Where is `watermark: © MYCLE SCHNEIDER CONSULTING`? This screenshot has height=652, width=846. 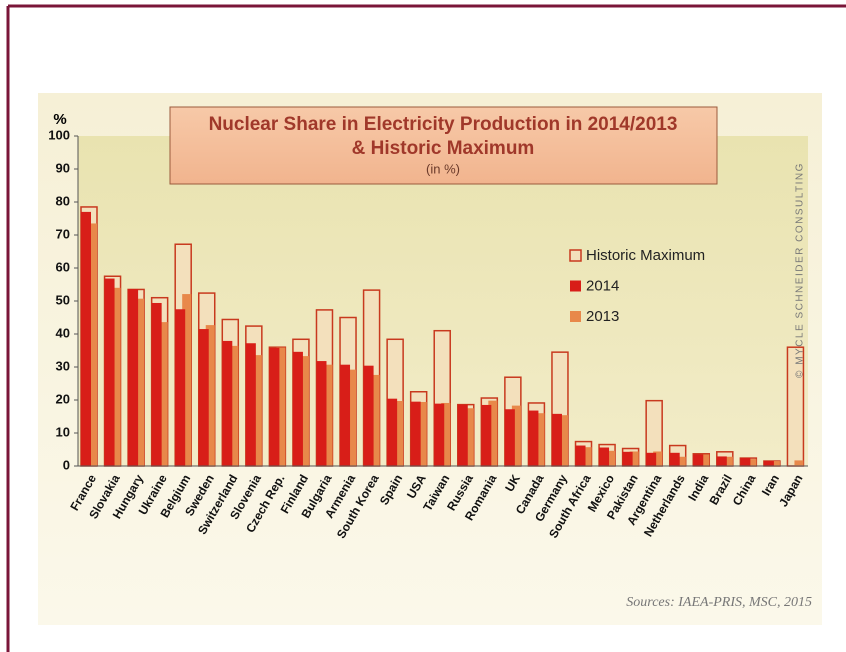 watermark: © MYCLE SCHNEIDER CONSULTING is located at coordinates (800, 270).